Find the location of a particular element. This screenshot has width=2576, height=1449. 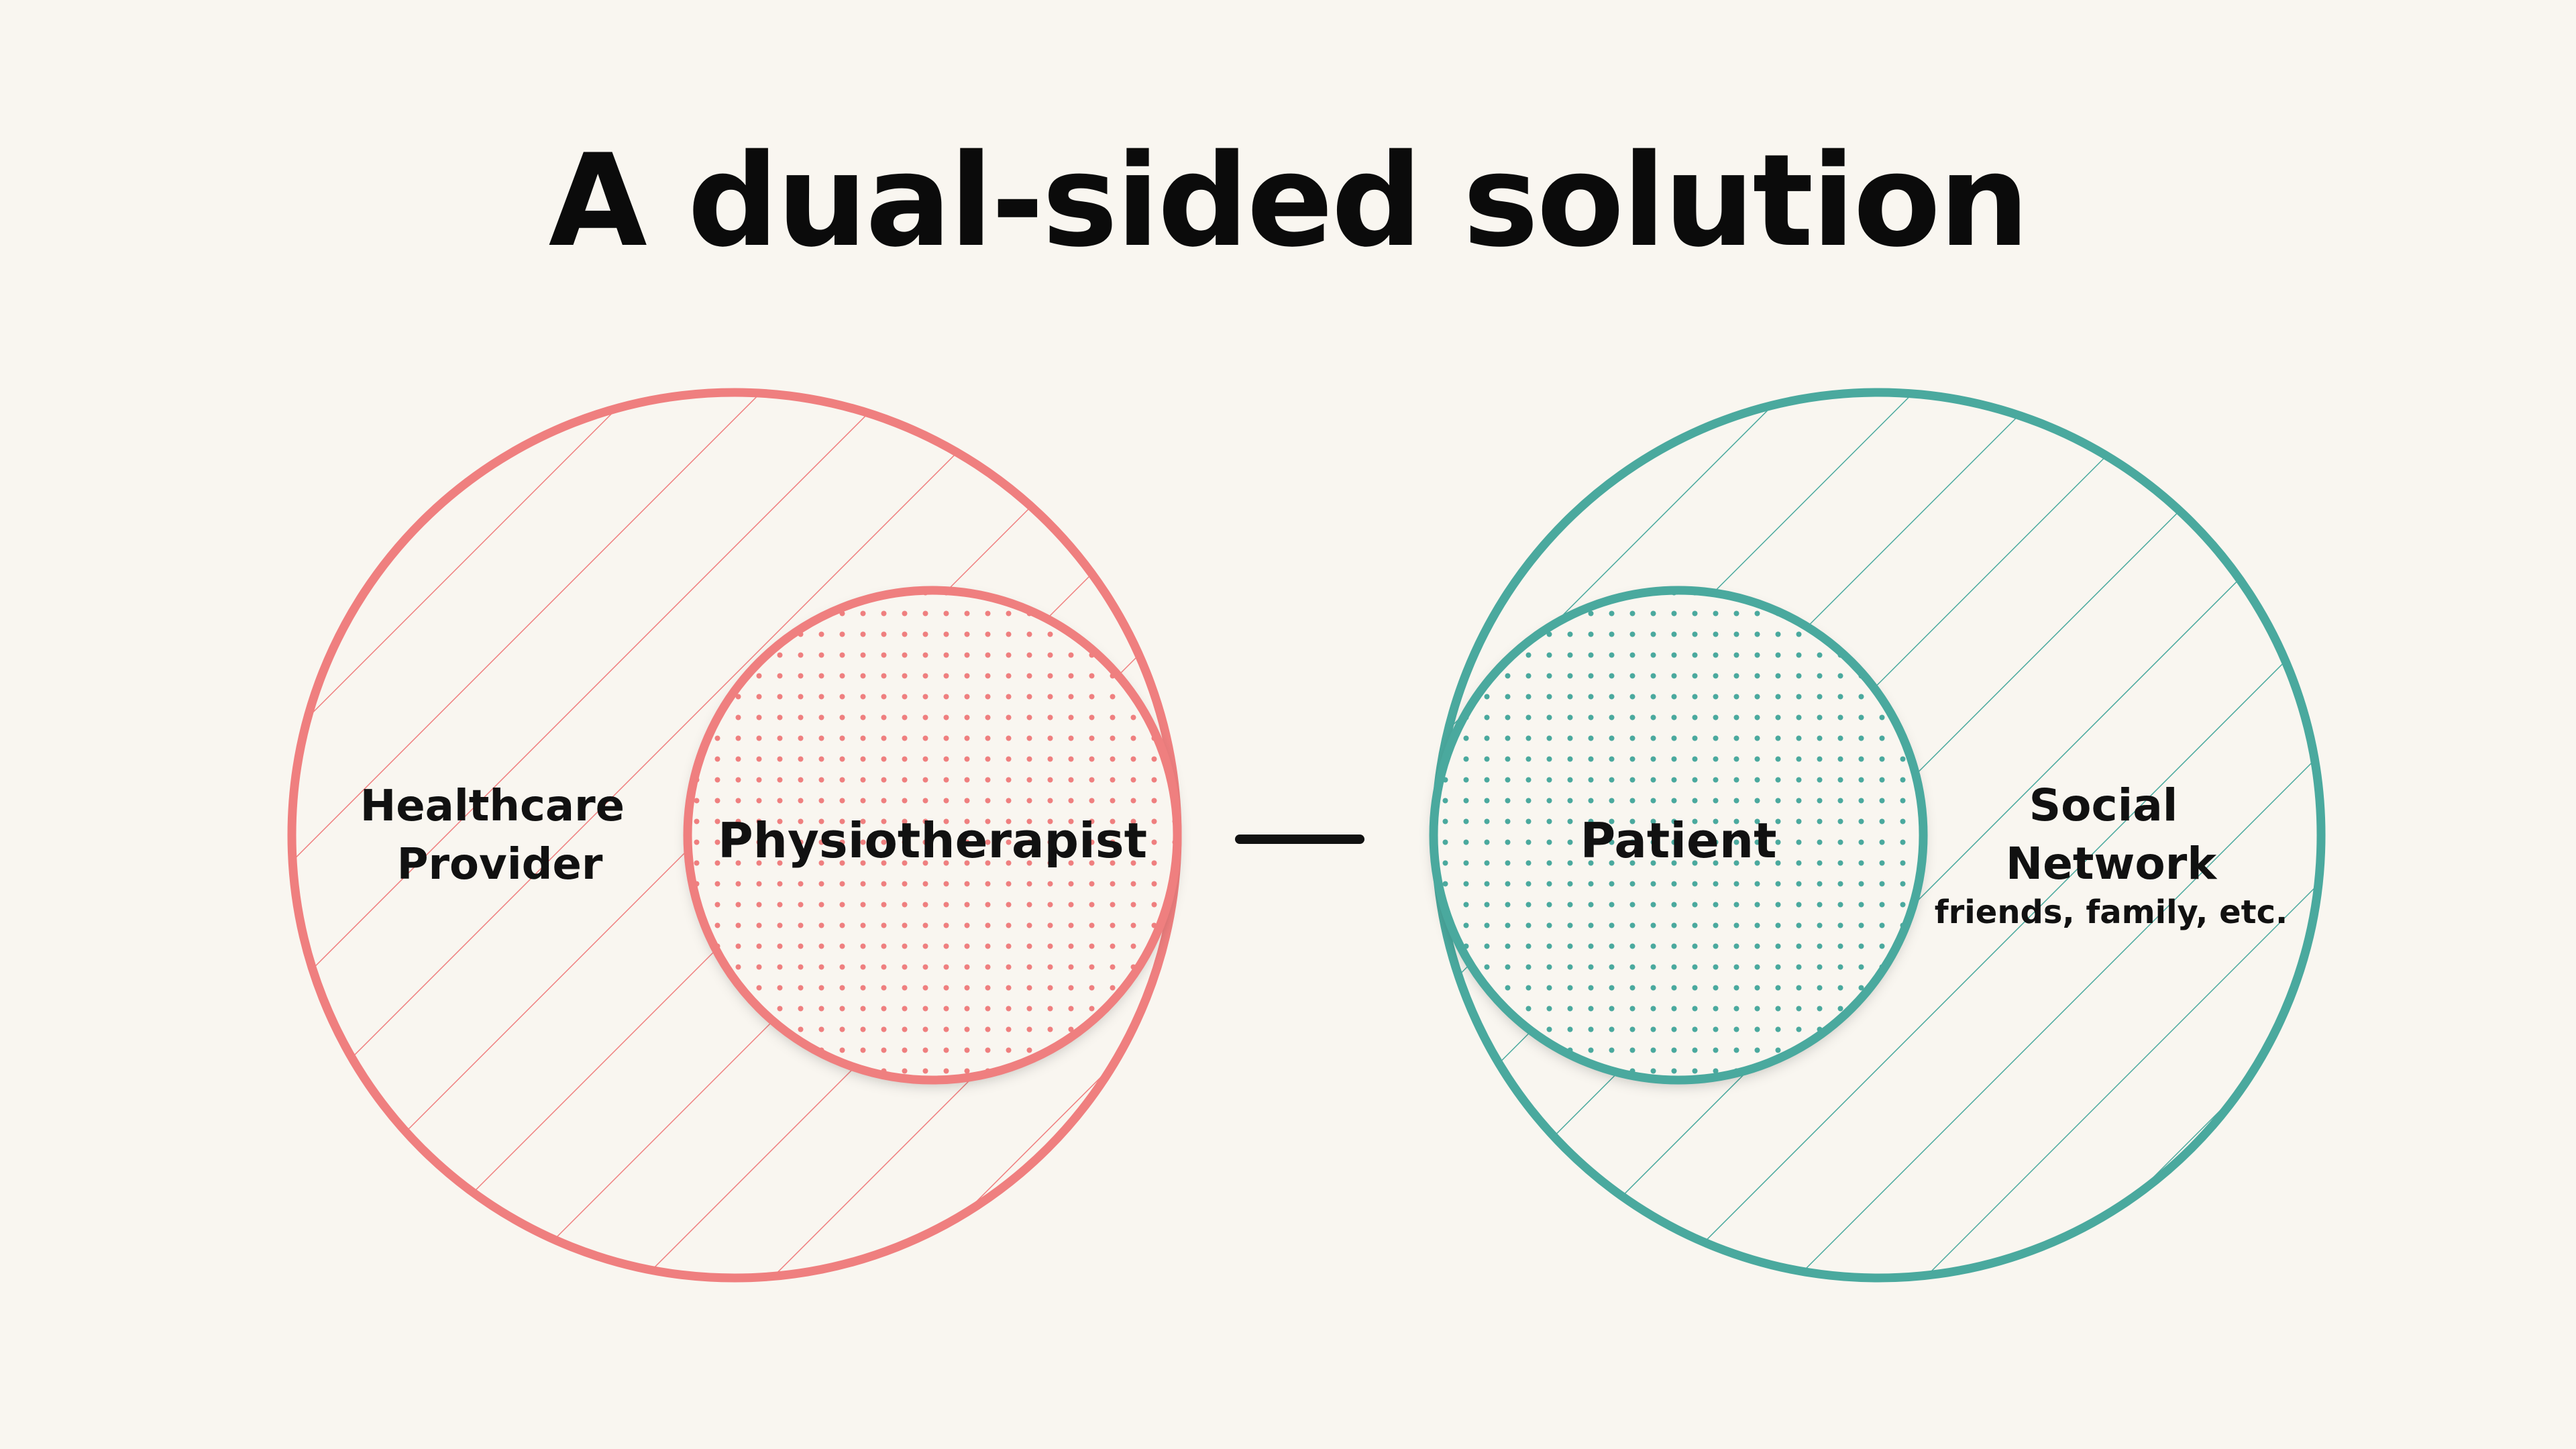

social-network-sublabel: friends, family, etc. is located at coordinates (2111, 912).